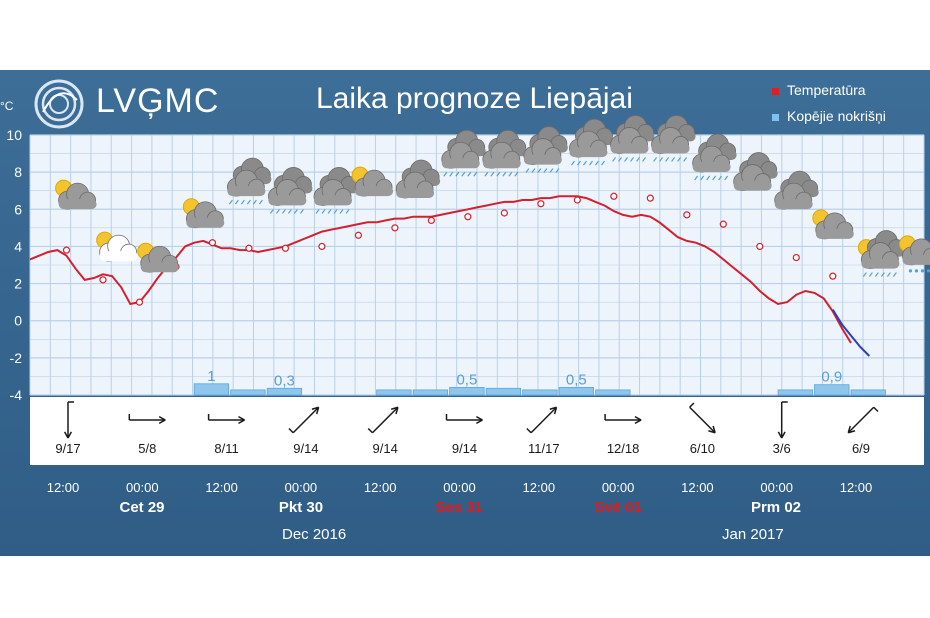 The height and width of the screenshot is (618, 930). Describe the element at coordinates (18, 284) in the screenshot. I see `y-tick-label: 2` at that location.